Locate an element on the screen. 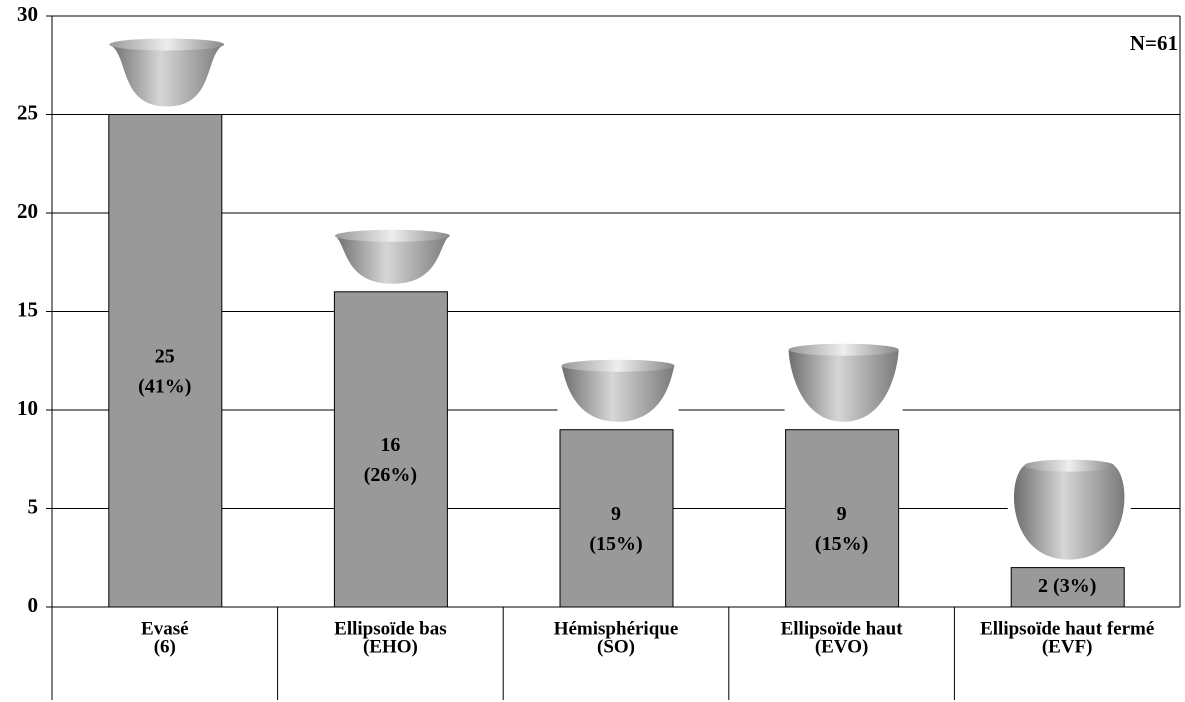 The width and height of the screenshot is (1185, 702). y-tick-label: 10 is located at coordinates (27, 408).